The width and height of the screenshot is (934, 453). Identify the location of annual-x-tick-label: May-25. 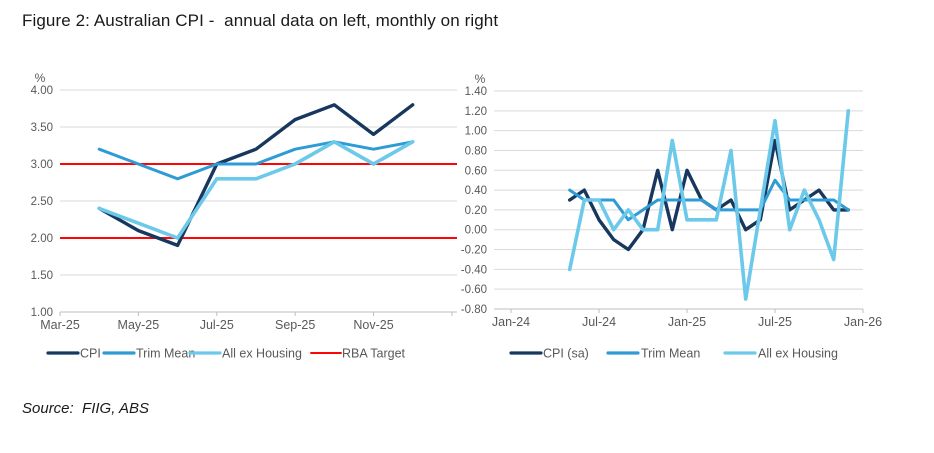
(139, 325).